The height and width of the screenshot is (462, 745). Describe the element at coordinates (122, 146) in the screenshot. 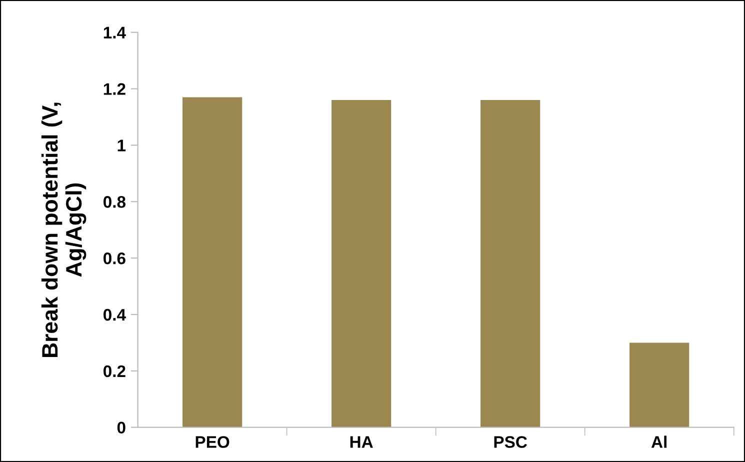

I see `y-tick-label: 1` at that location.